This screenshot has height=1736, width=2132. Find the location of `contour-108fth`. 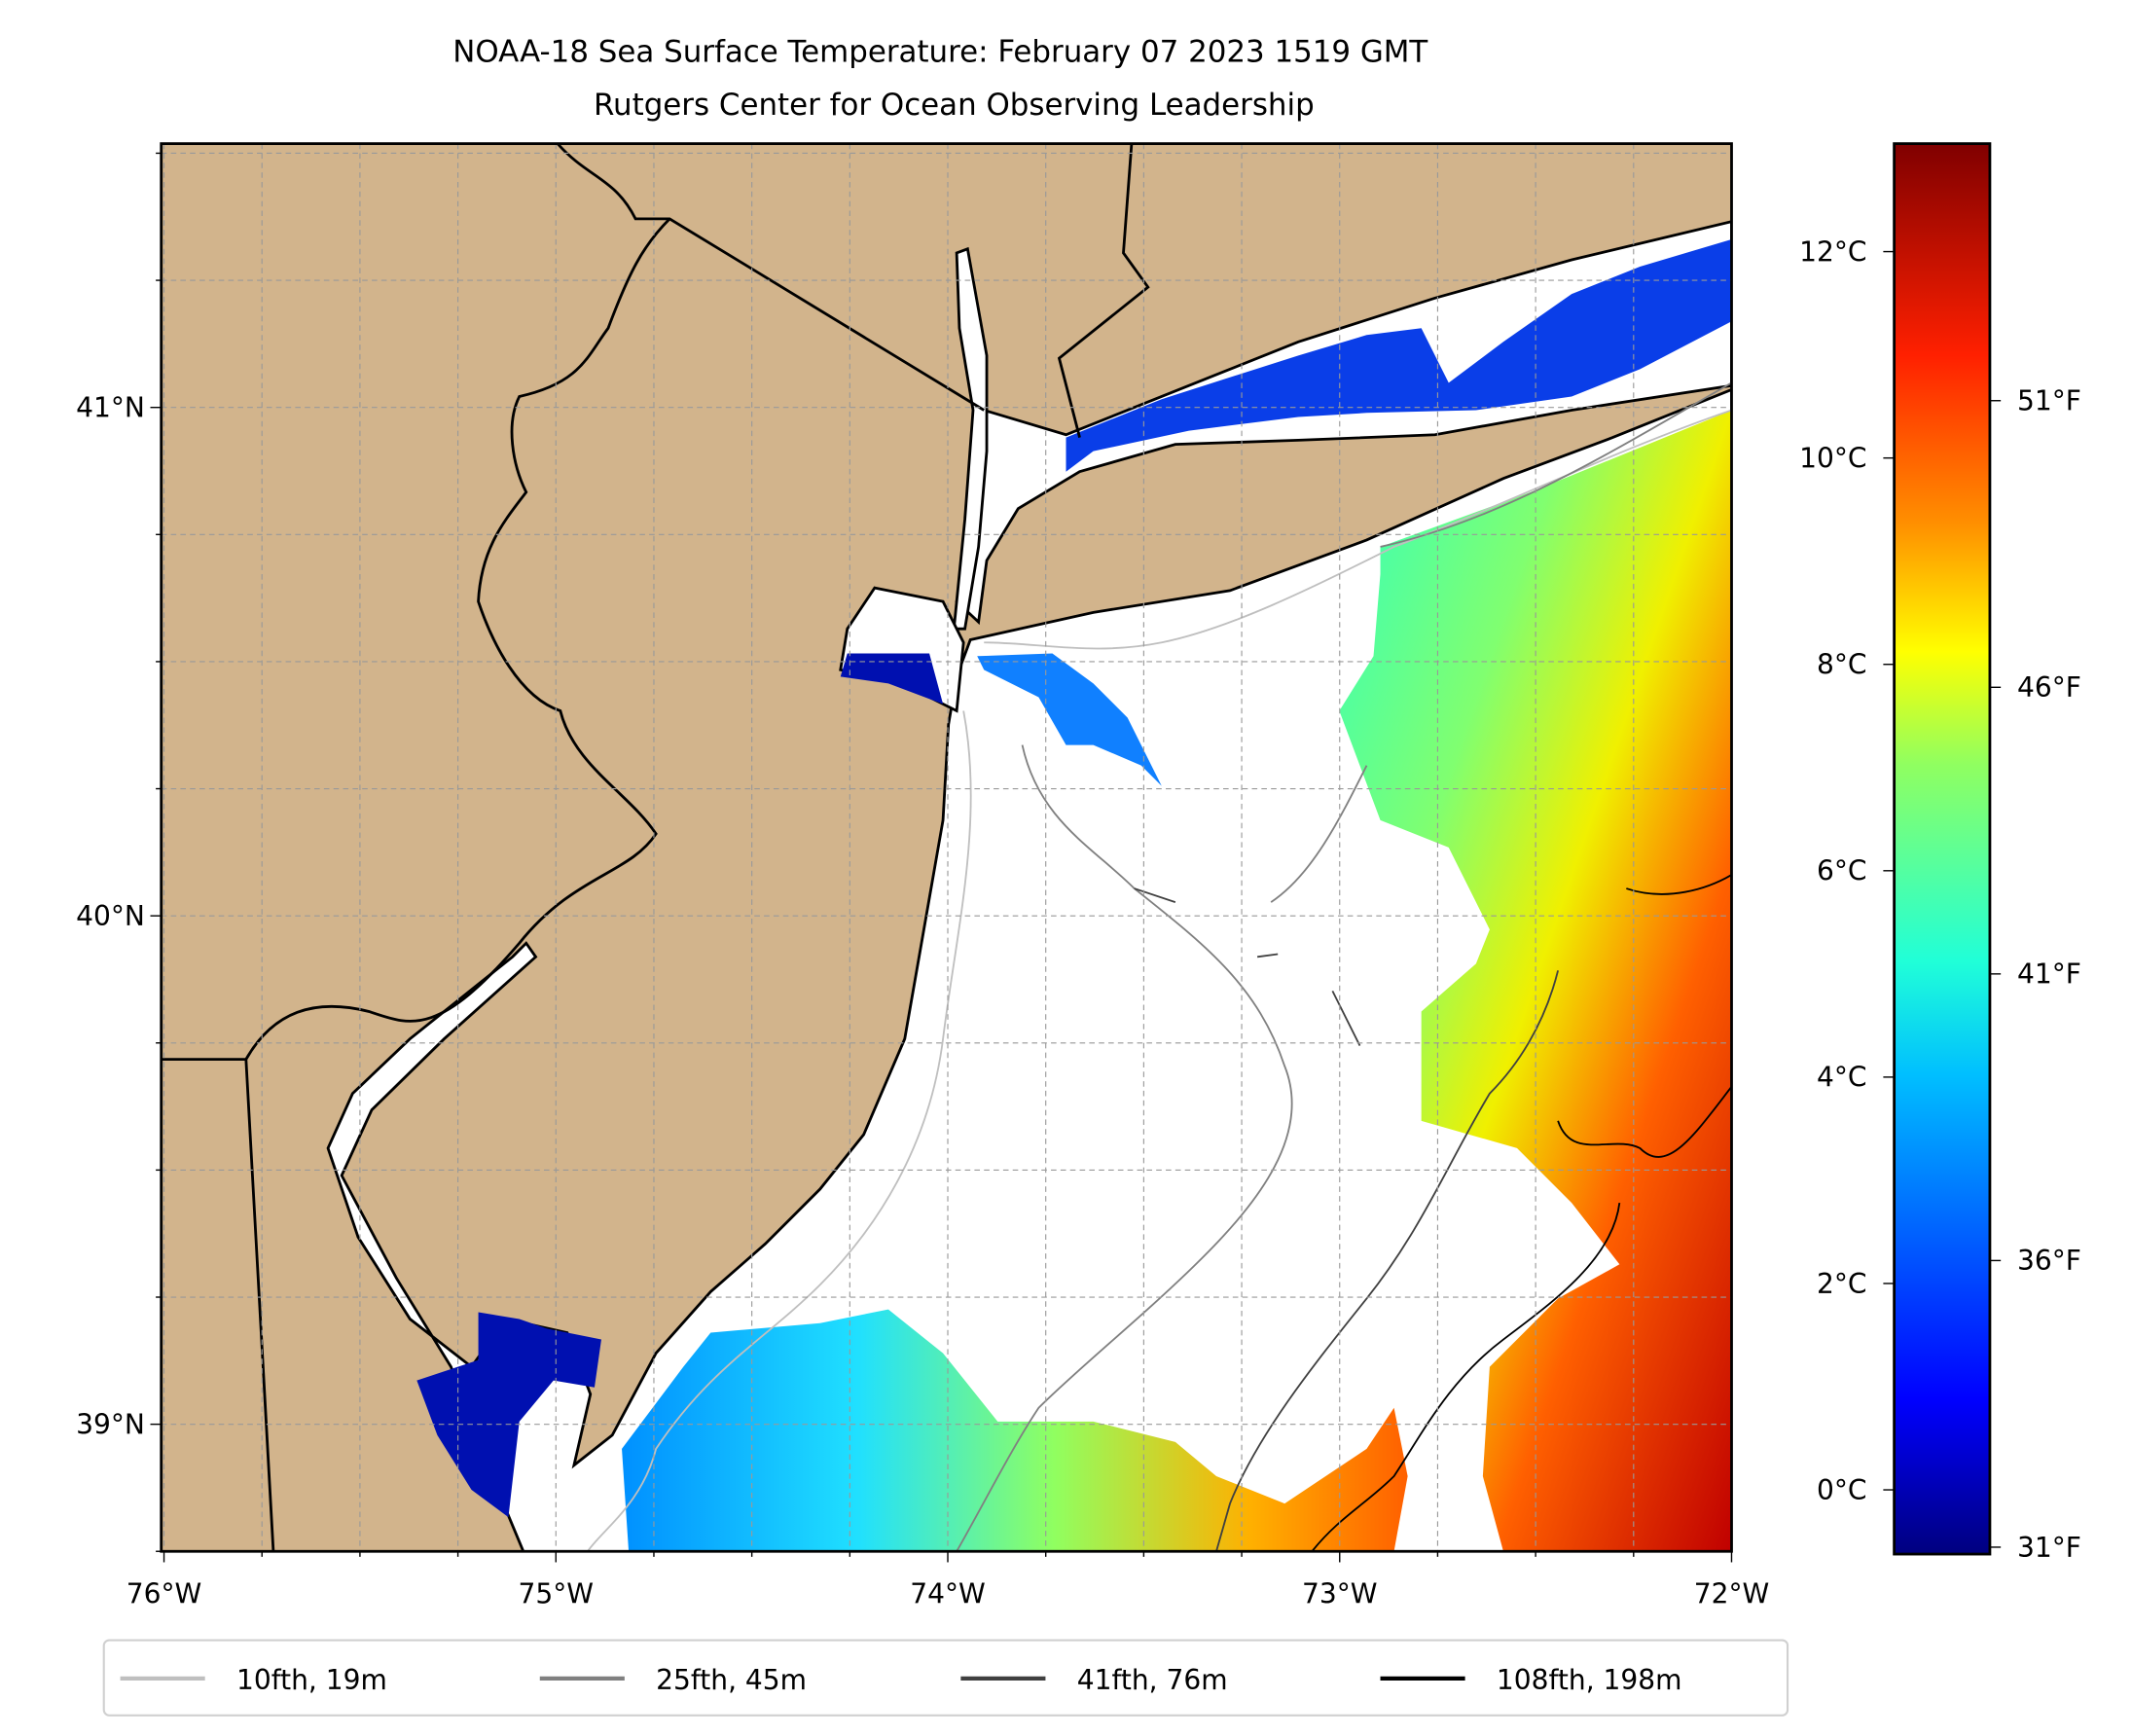

contour-108fth is located at coordinates (1522, 1213).